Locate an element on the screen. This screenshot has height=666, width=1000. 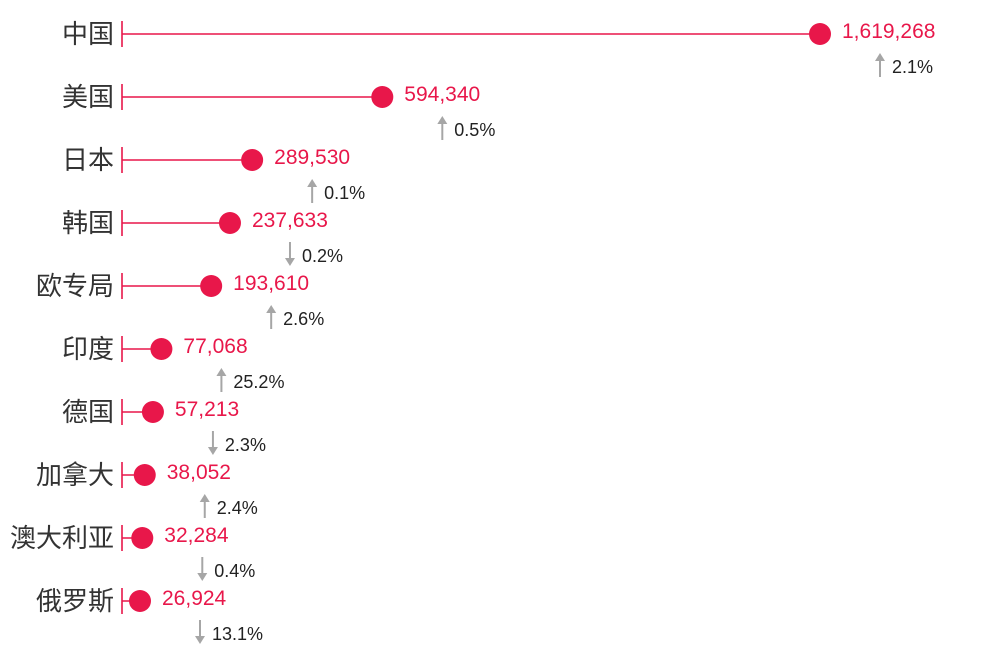
category-label: 德国 is located at coordinates (88, 413).